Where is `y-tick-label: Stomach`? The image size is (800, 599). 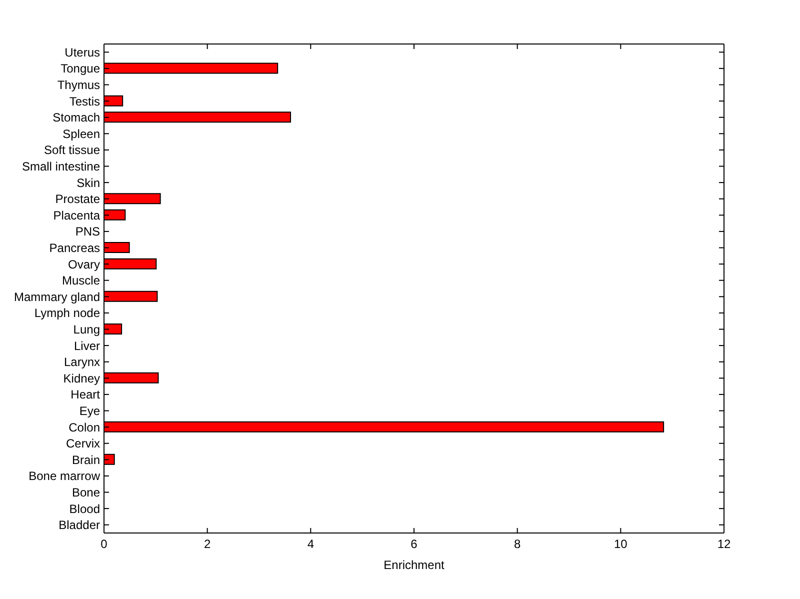 y-tick-label: Stomach is located at coordinates (76, 117).